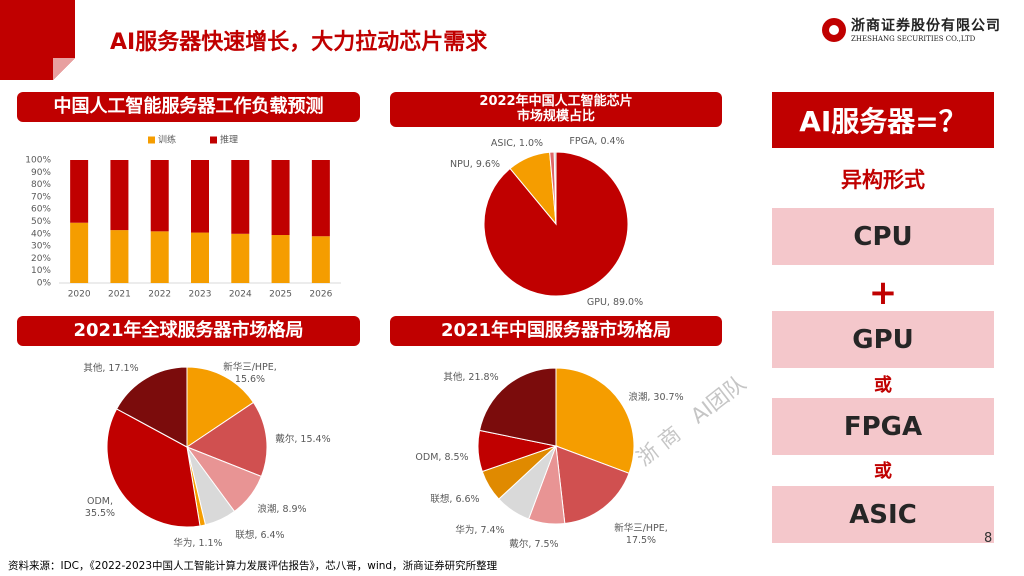 The width and height of the screenshot is (1024, 576). What do you see at coordinates (41, 197) in the screenshot?
I see `y-tick-label: 70%` at bounding box center [41, 197].